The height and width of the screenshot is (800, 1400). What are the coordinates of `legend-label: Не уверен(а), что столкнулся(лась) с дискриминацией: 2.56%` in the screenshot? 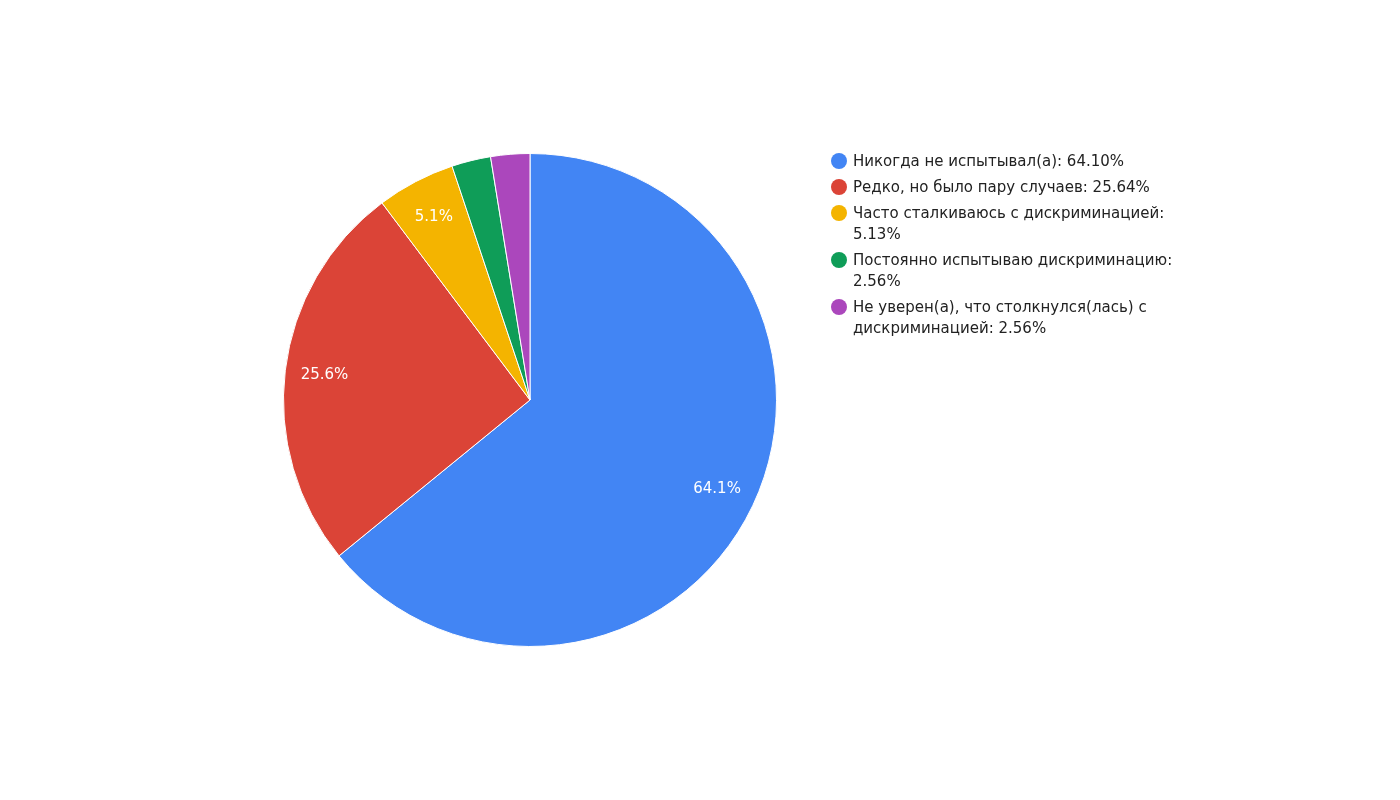 It's located at (1000, 318).